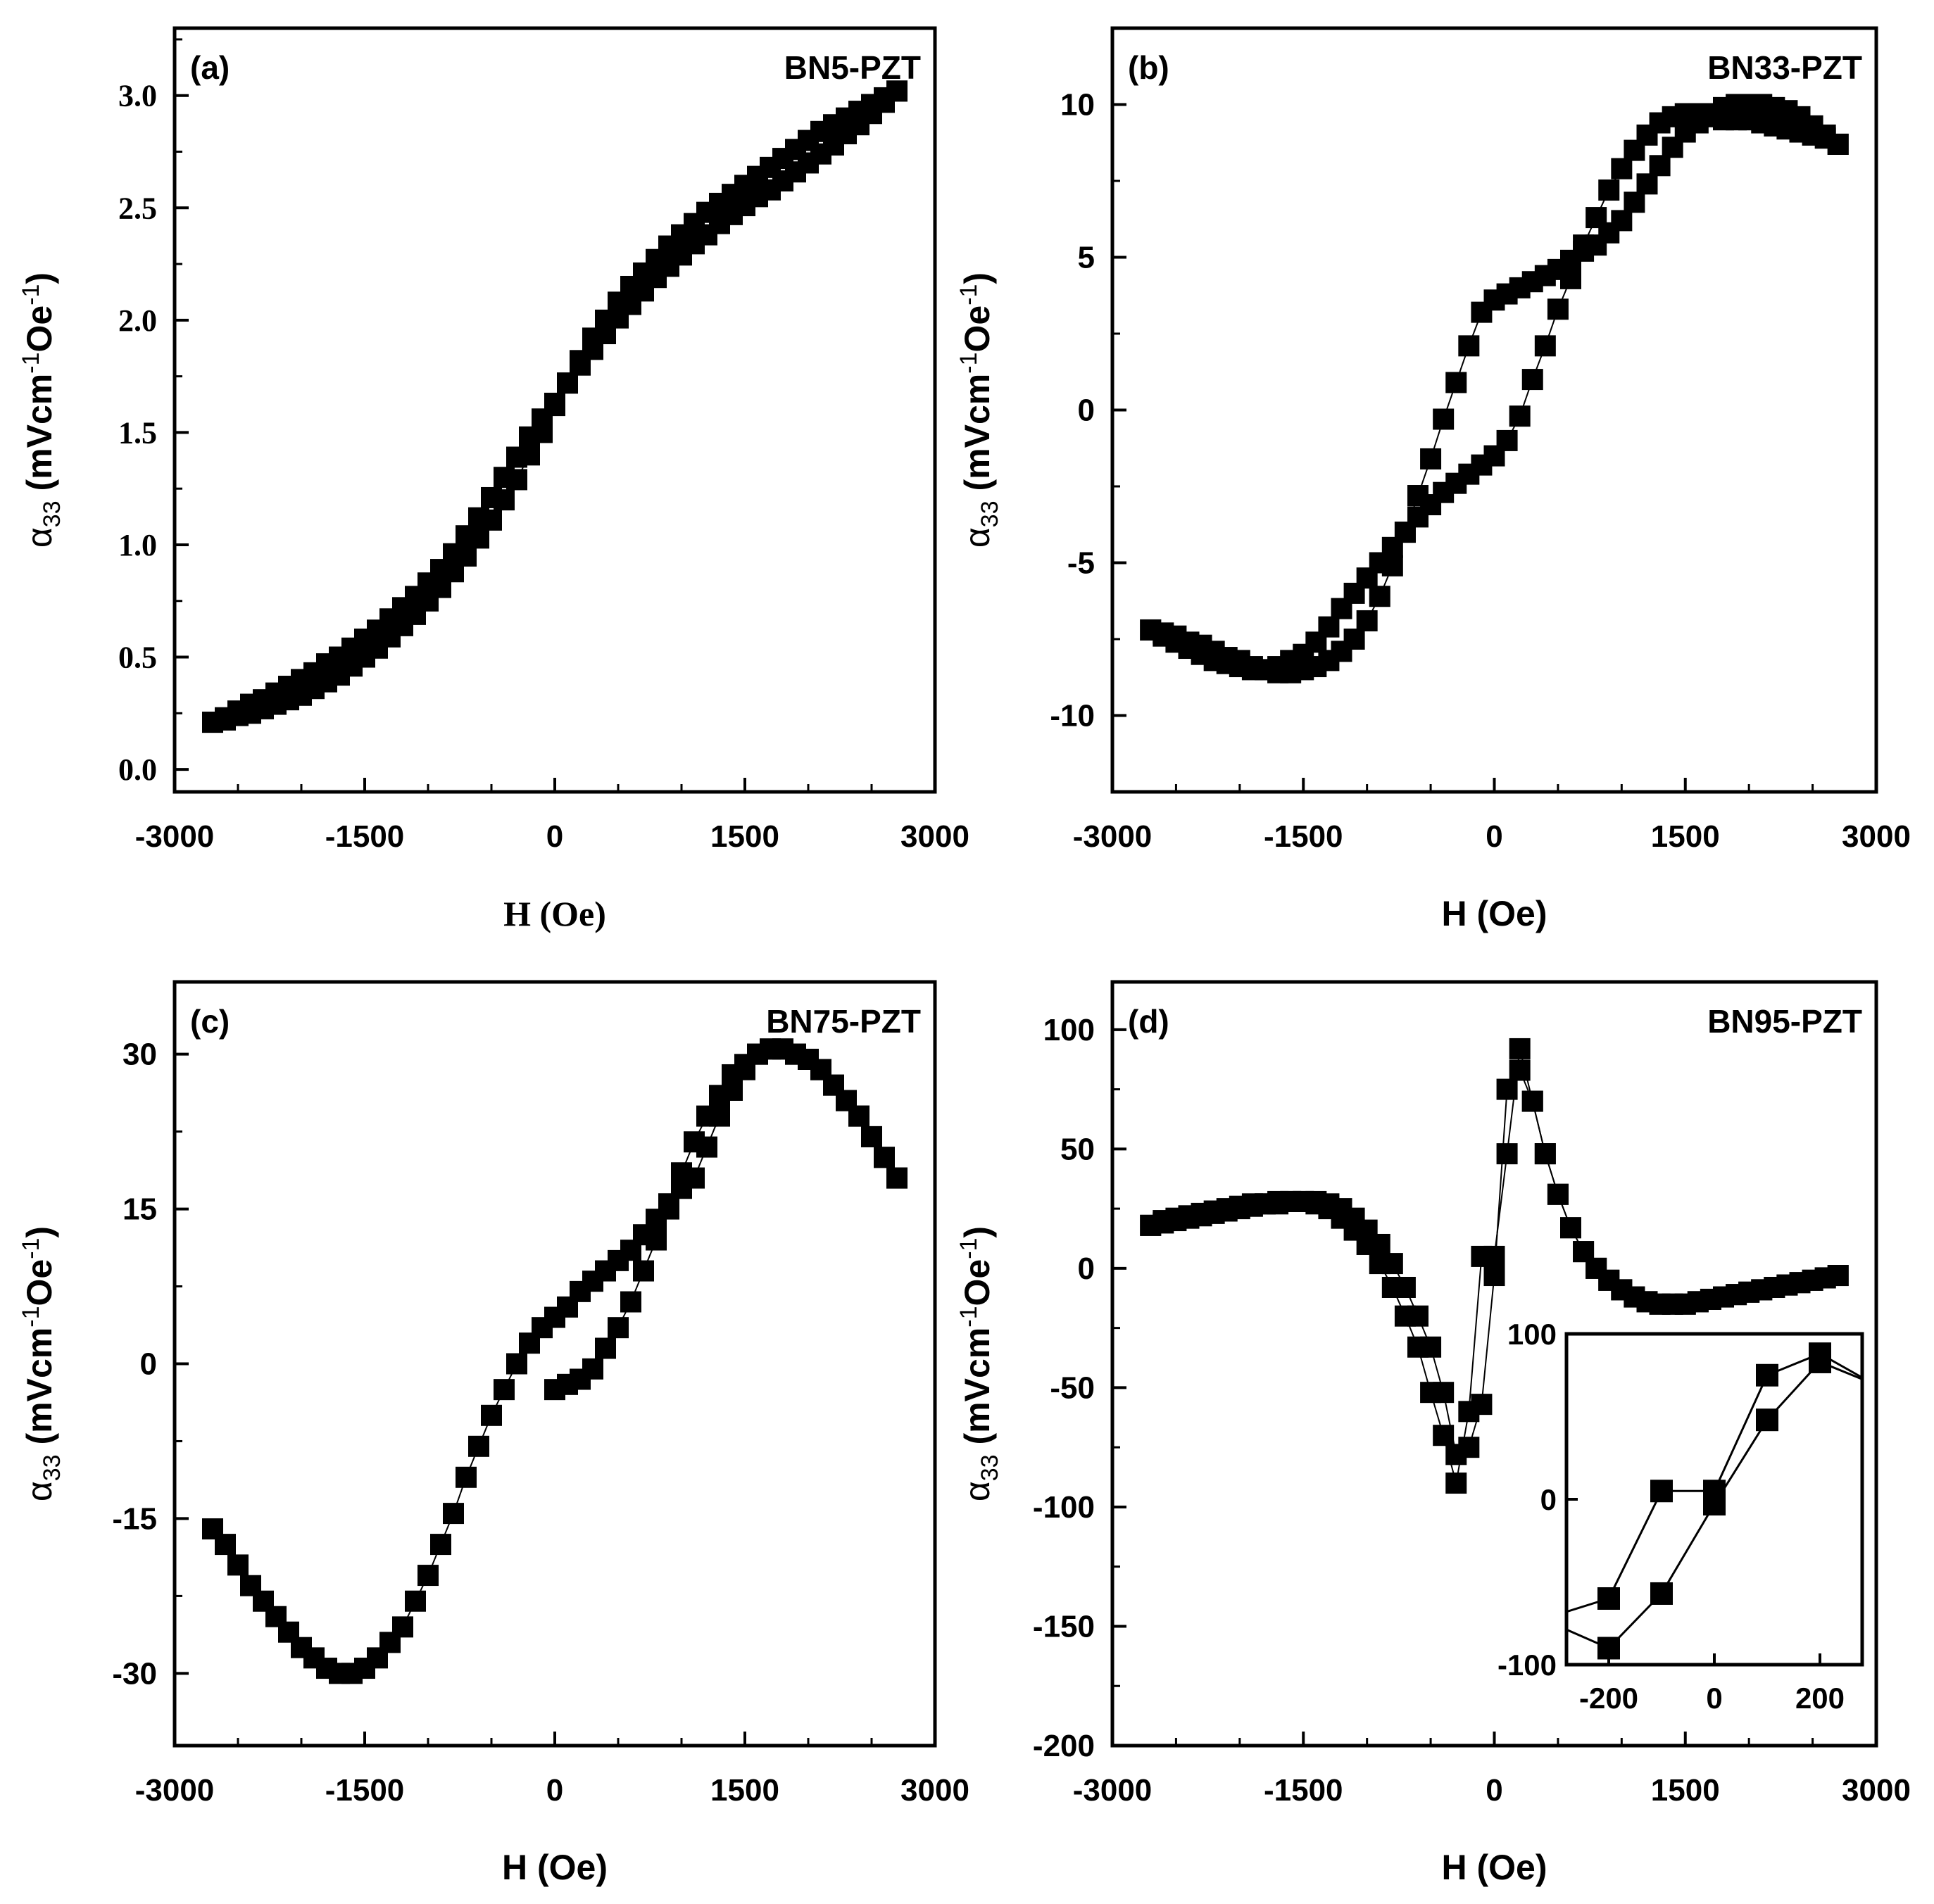 The width and height of the screenshot is (1934, 1904). What do you see at coordinates (1064, 1626) in the screenshot?
I see `y-tick-label: -150` at bounding box center [1064, 1626].